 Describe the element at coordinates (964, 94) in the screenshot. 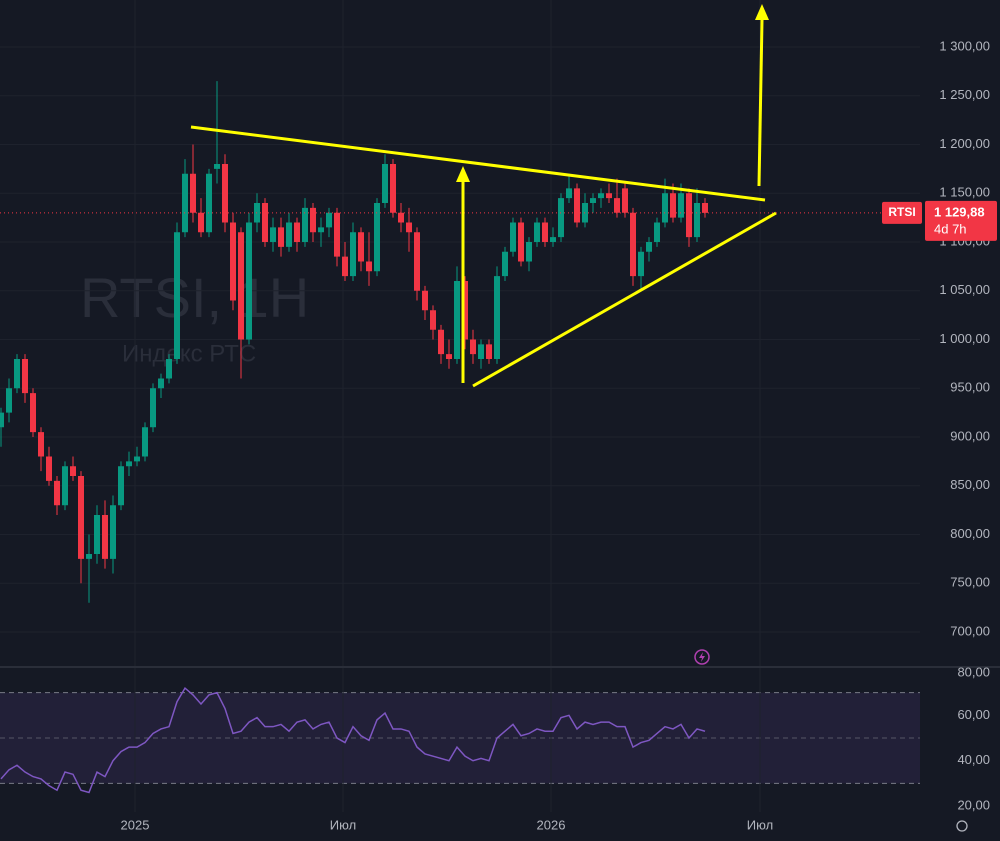

I see `y-tick-label: 1 250,00` at that location.